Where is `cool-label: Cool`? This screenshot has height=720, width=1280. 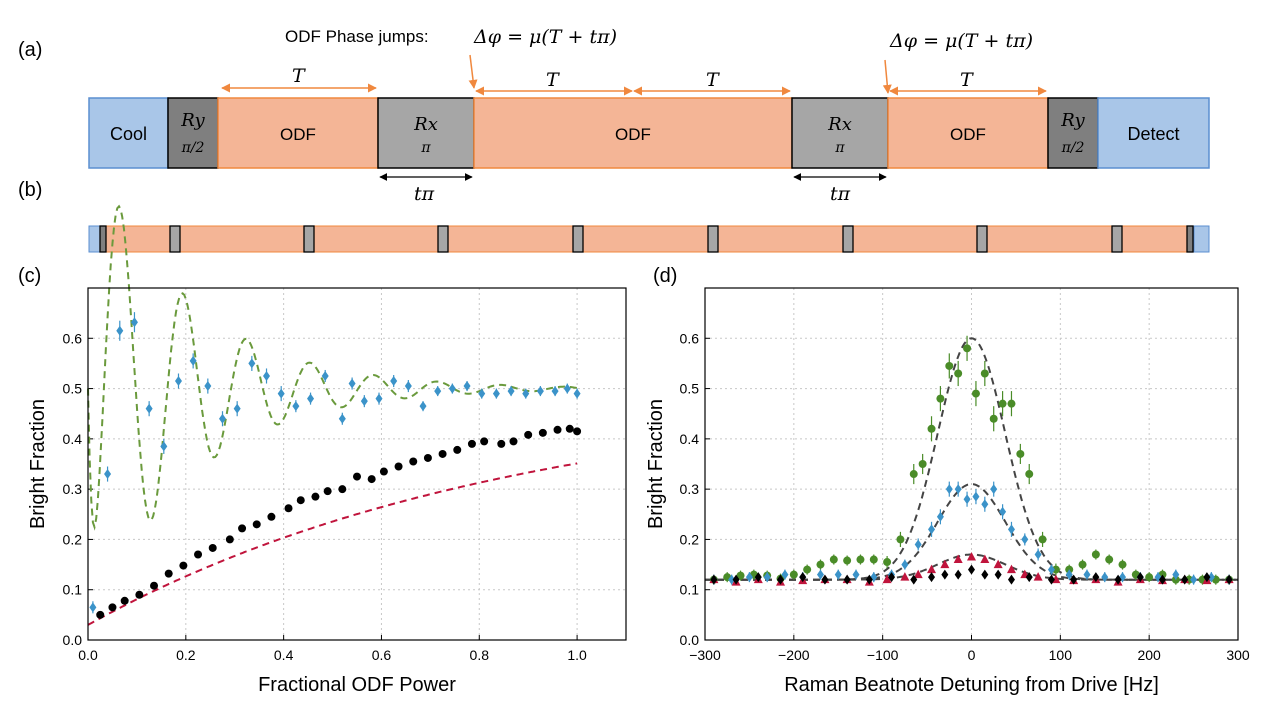 cool-label: Cool is located at coordinates (128, 134).